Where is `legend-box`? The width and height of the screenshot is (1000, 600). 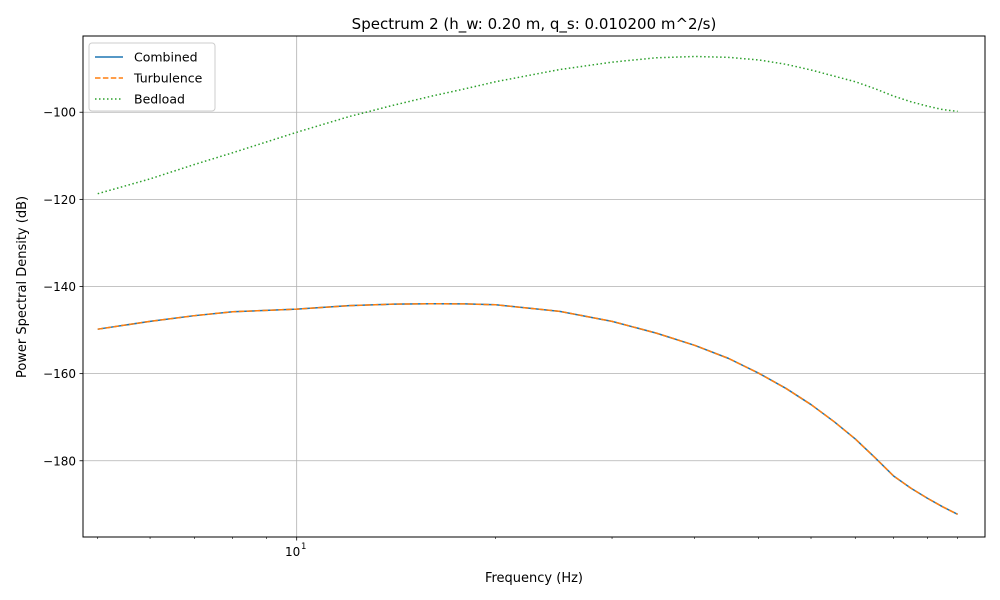
legend-box is located at coordinates (152, 77).